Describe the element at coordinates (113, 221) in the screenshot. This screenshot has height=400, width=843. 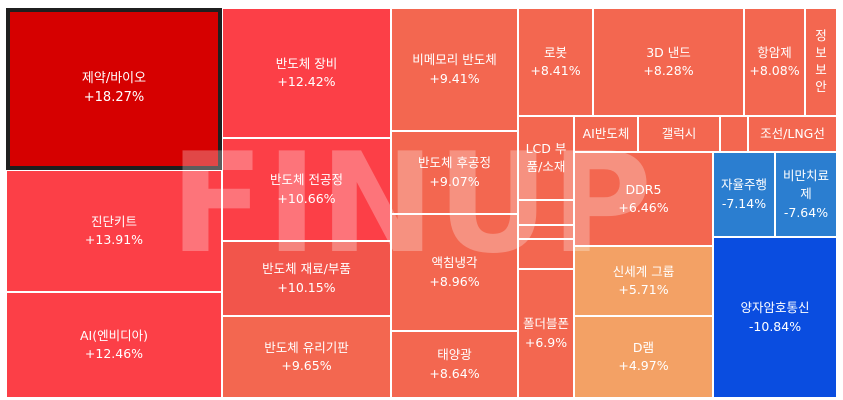
I see `tile-name: 진단키트` at that location.